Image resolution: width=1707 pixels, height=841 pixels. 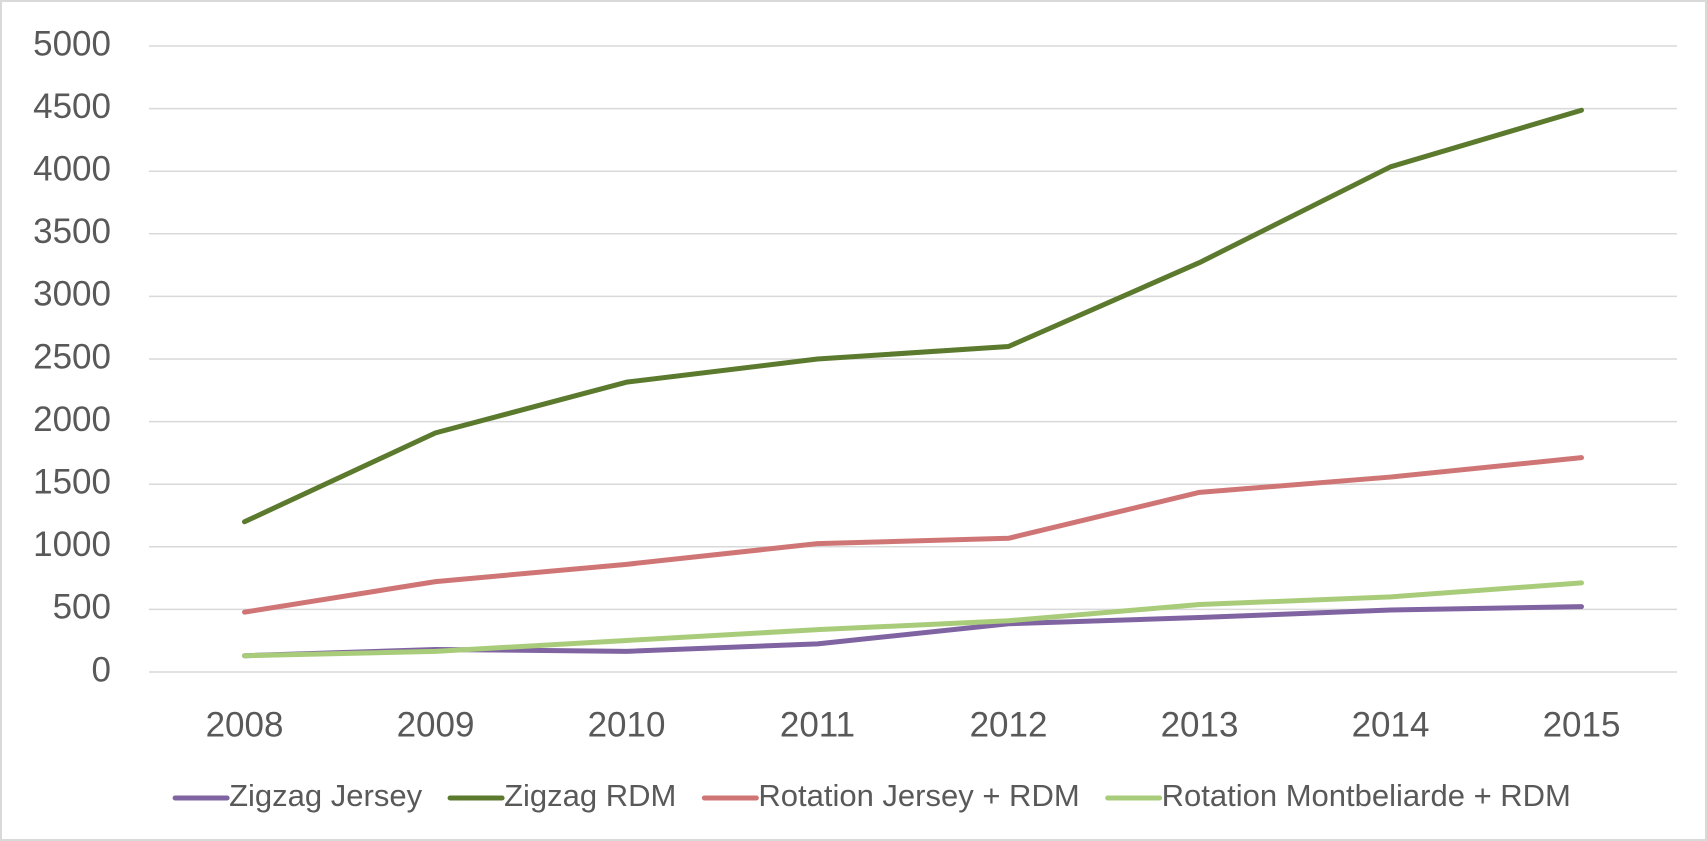 I want to click on x-tick-label: 2013, so click(x=1200, y=724).